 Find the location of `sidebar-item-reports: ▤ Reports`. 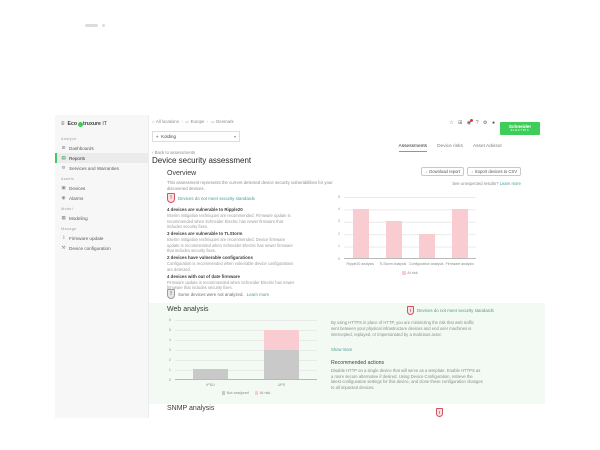

sidebar-item-reports: ▤ Reports is located at coordinates (101, 158).